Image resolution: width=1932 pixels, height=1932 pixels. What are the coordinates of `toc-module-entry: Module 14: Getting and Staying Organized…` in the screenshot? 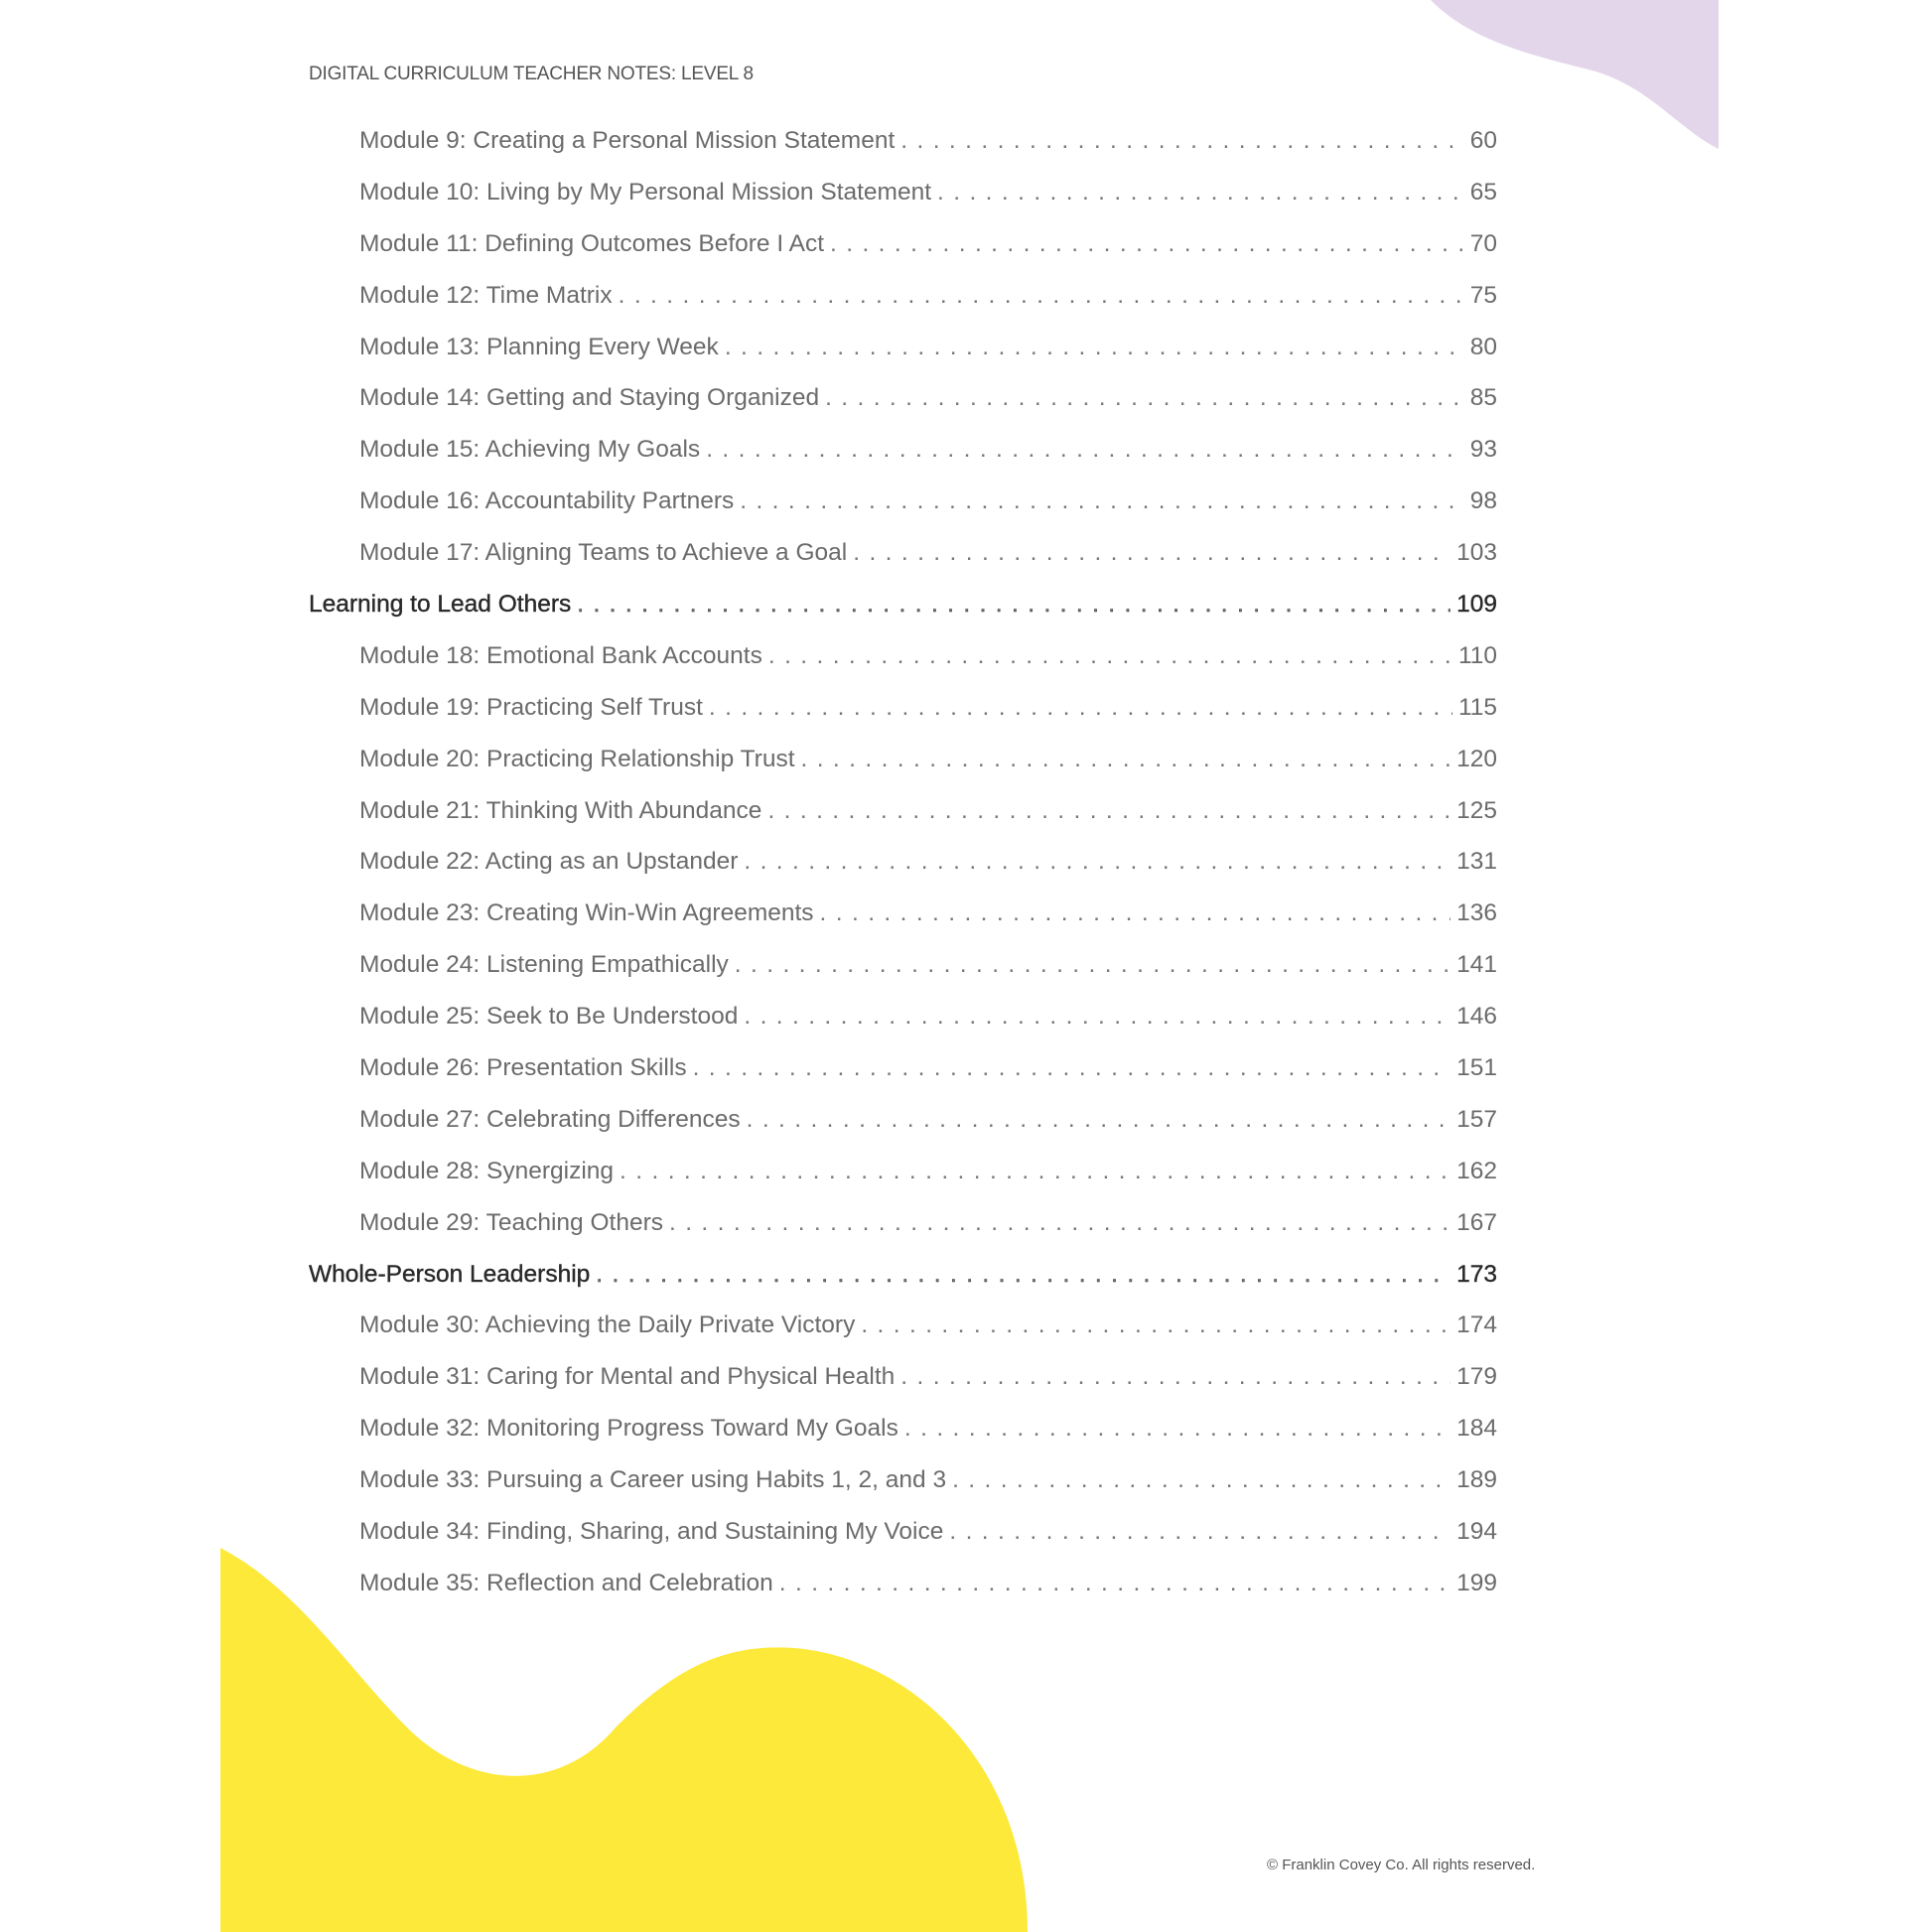 It's located at (903, 405).